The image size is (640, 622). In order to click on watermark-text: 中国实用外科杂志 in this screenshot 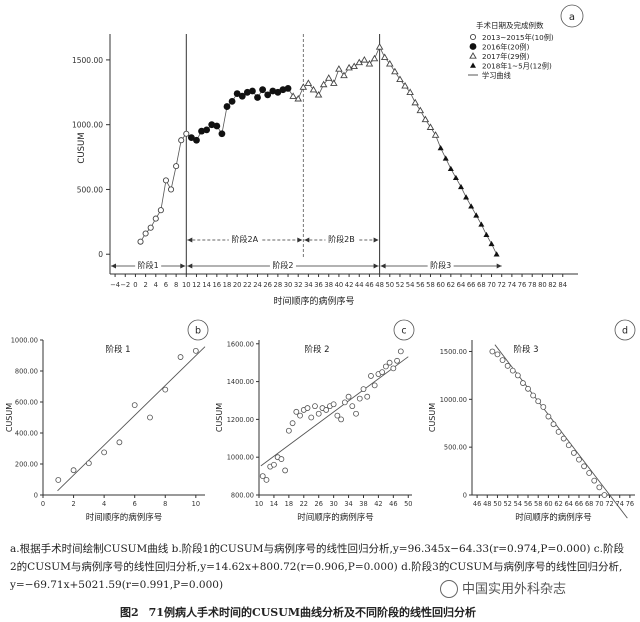, I will do `click(514, 589)`.